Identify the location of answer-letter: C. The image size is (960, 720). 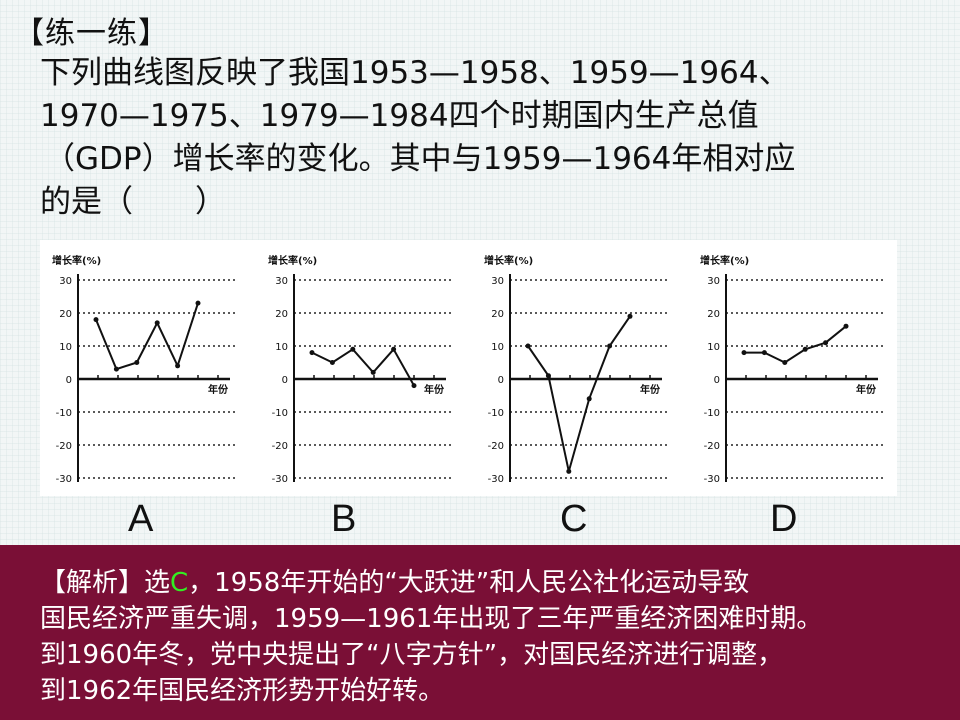
(179, 583).